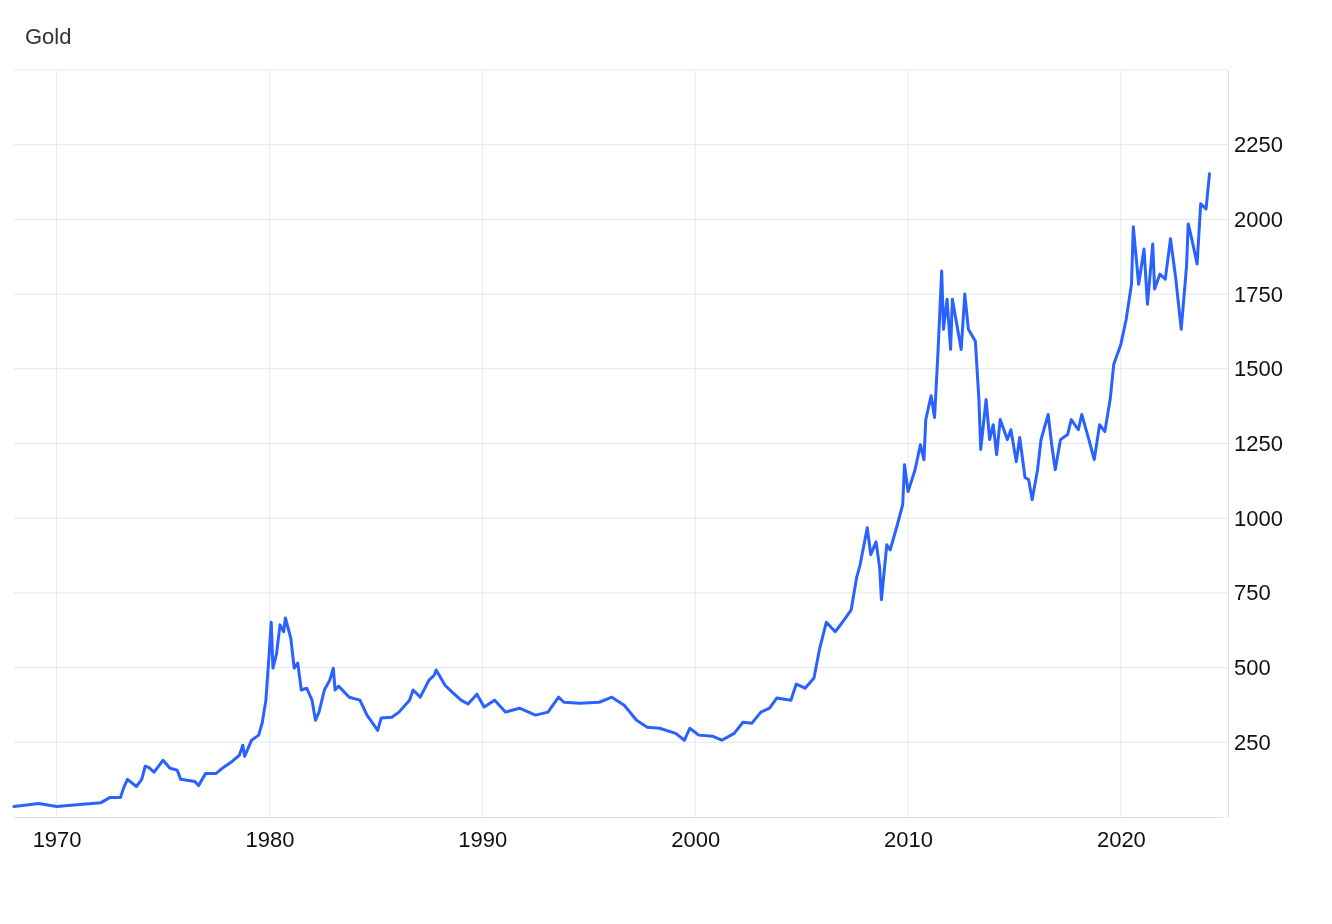  I want to click on x-tick-label: 1970, so click(57, 839).